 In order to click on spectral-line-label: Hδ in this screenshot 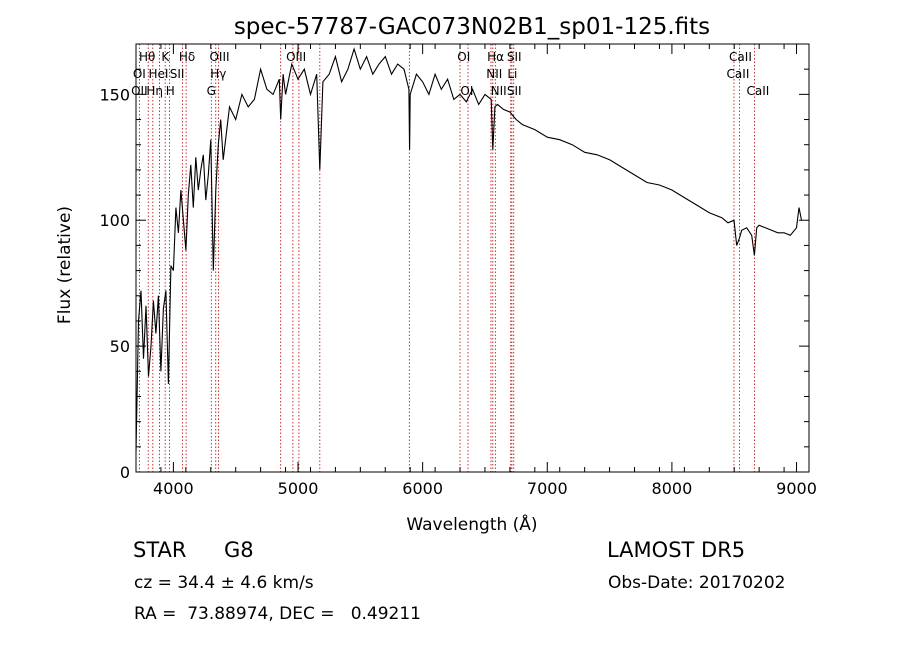, I will do `click(187, 57)`.